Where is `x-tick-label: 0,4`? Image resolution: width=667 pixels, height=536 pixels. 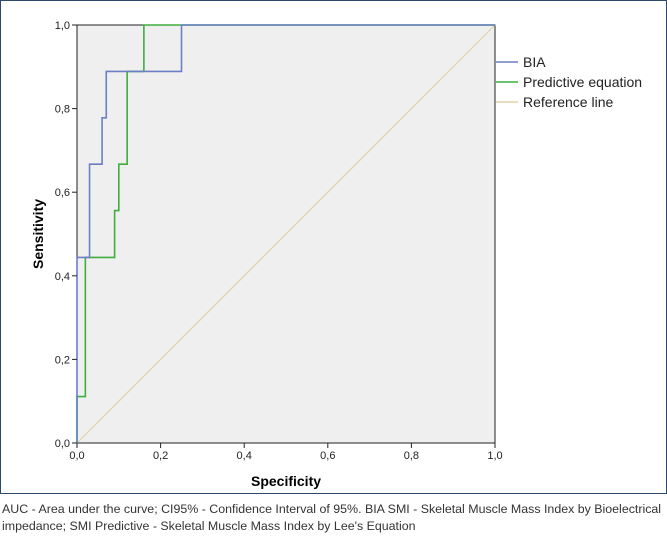 x-tick-label: 0,4 is located at coordinates (244, 456).